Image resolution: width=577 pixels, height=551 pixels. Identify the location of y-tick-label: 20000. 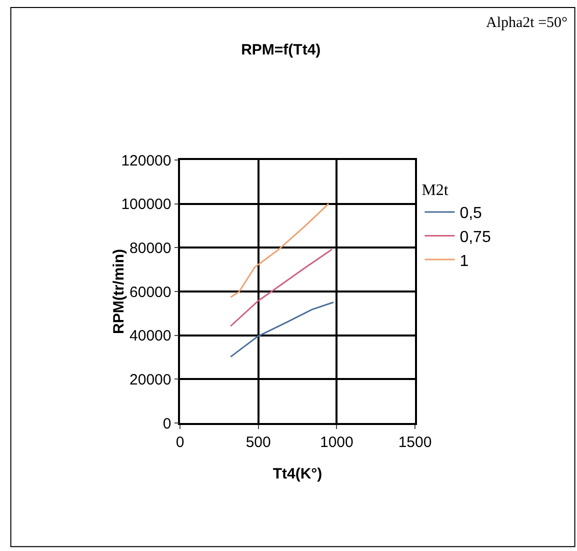
(151, 379).